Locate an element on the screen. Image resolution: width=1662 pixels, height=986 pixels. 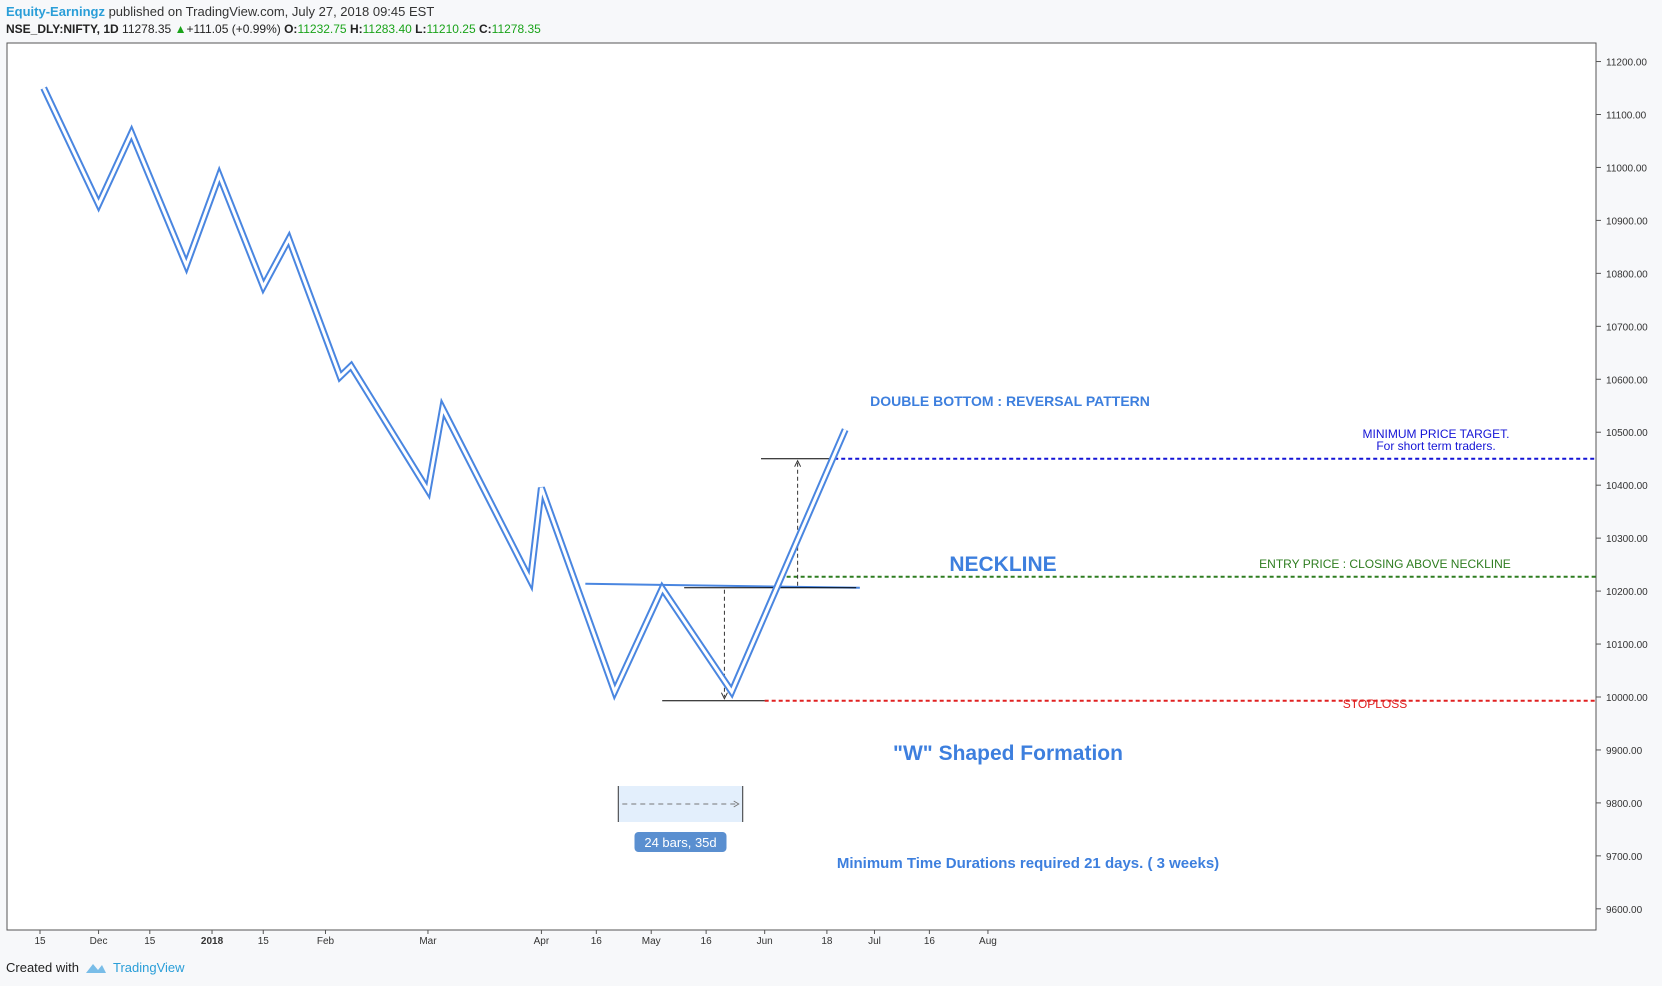
x-tick-label: May is located at coordinates (651, 941).